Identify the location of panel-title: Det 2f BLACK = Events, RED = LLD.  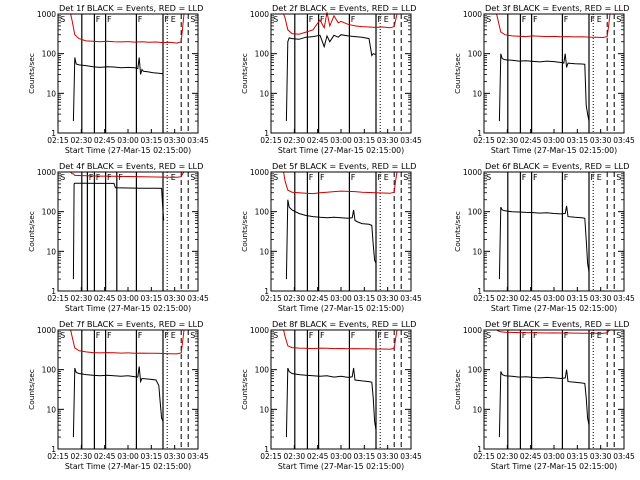
(344, 8).